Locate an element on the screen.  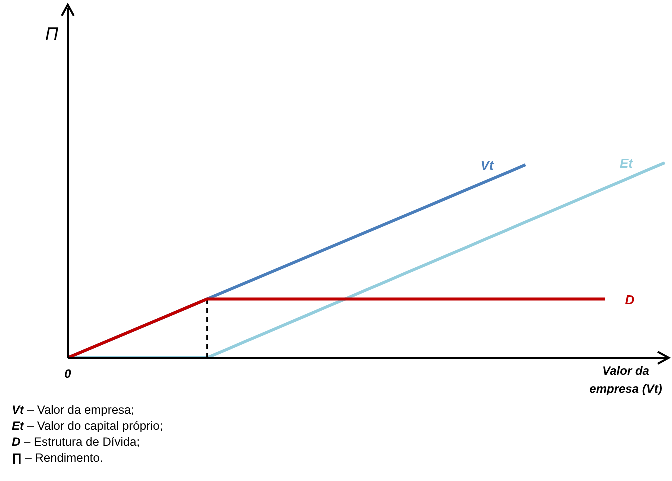
text: ∏ – Rendimento. is located at coordinates (58, 458).